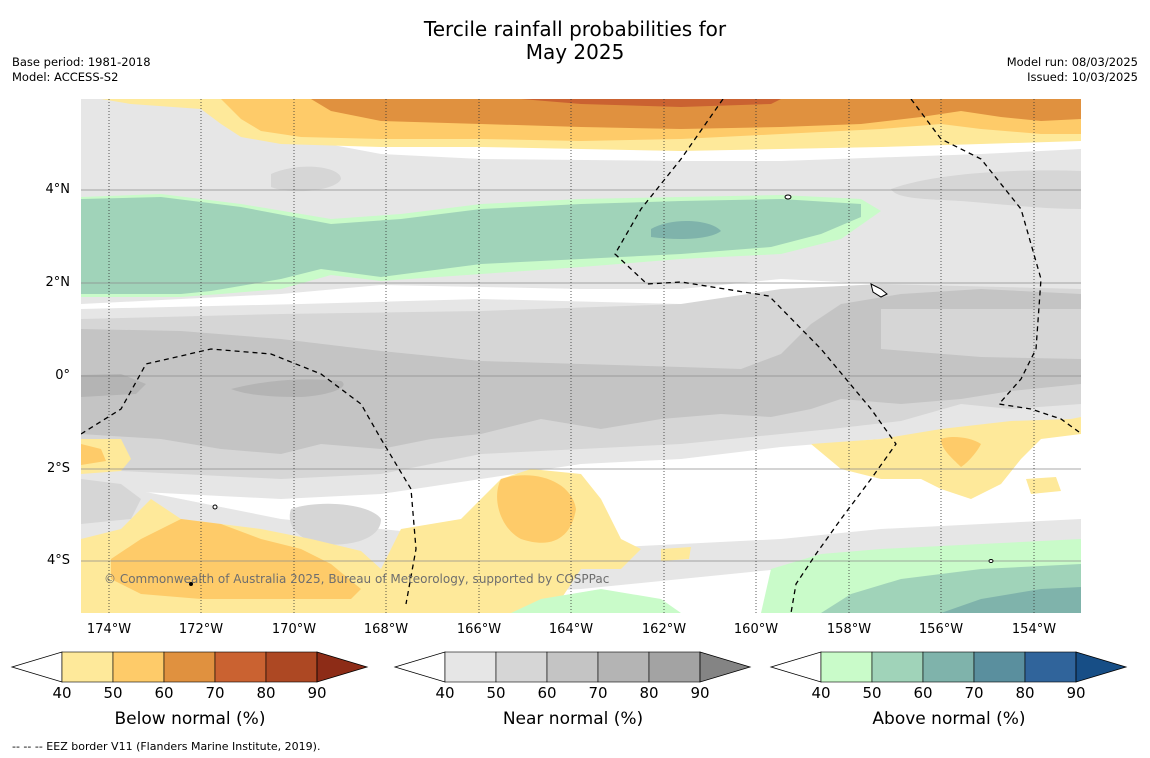 Image resolution: width=1150 pixels, height=758 pixels. What do you see at coordinates (796, 576) in the screenshot?
I see `above-normal-southeast` at bounding box center [796, 576].